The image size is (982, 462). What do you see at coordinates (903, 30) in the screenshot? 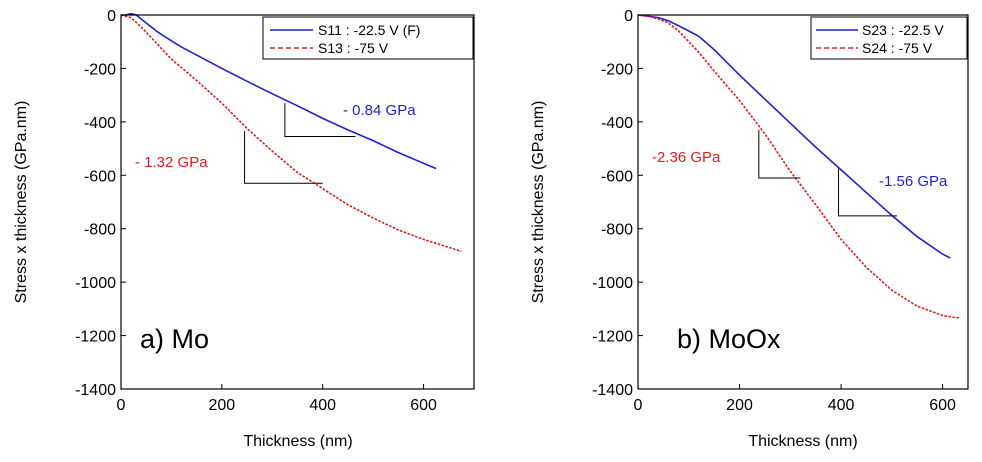
I see `legend-label-s23: S23 : -22.5 V` at bounding box center [903, 30].